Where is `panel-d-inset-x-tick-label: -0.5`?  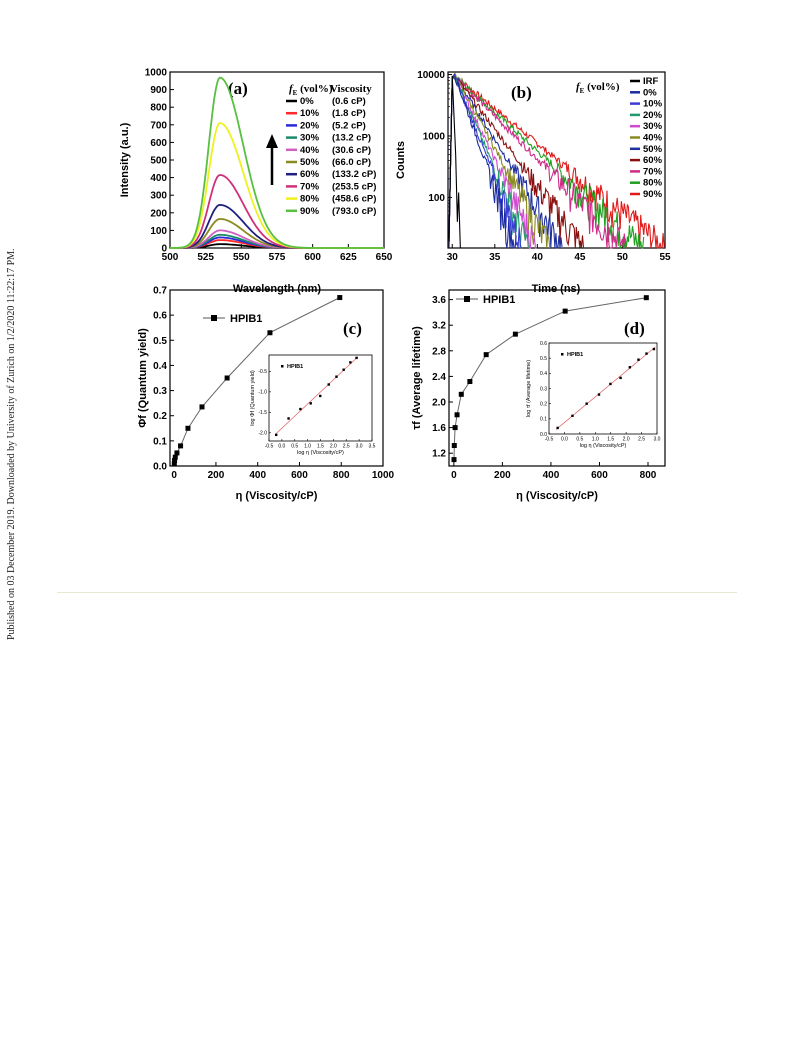 panel-d-inset-x-tick-label: -0.5 is located at coordinates (549, 440).